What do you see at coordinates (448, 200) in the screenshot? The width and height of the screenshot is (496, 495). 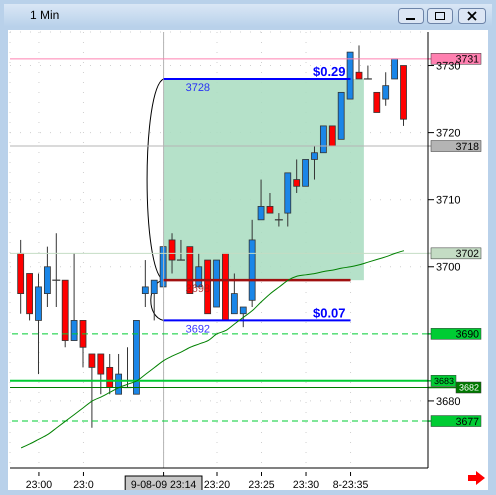 I see `y-tick-label: 3710` at bounding box center [448, 200].